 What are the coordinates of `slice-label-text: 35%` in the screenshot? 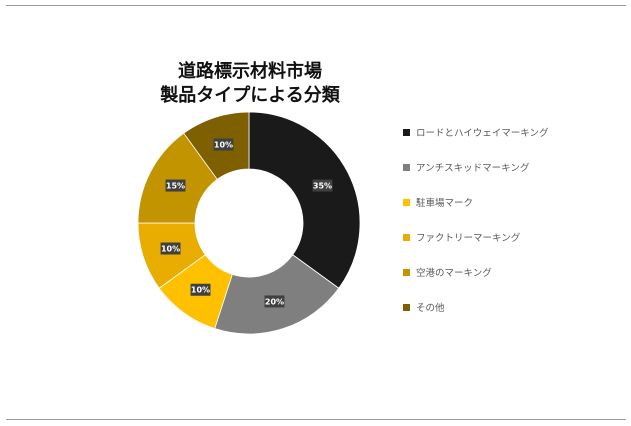 It's located at (322, 186).